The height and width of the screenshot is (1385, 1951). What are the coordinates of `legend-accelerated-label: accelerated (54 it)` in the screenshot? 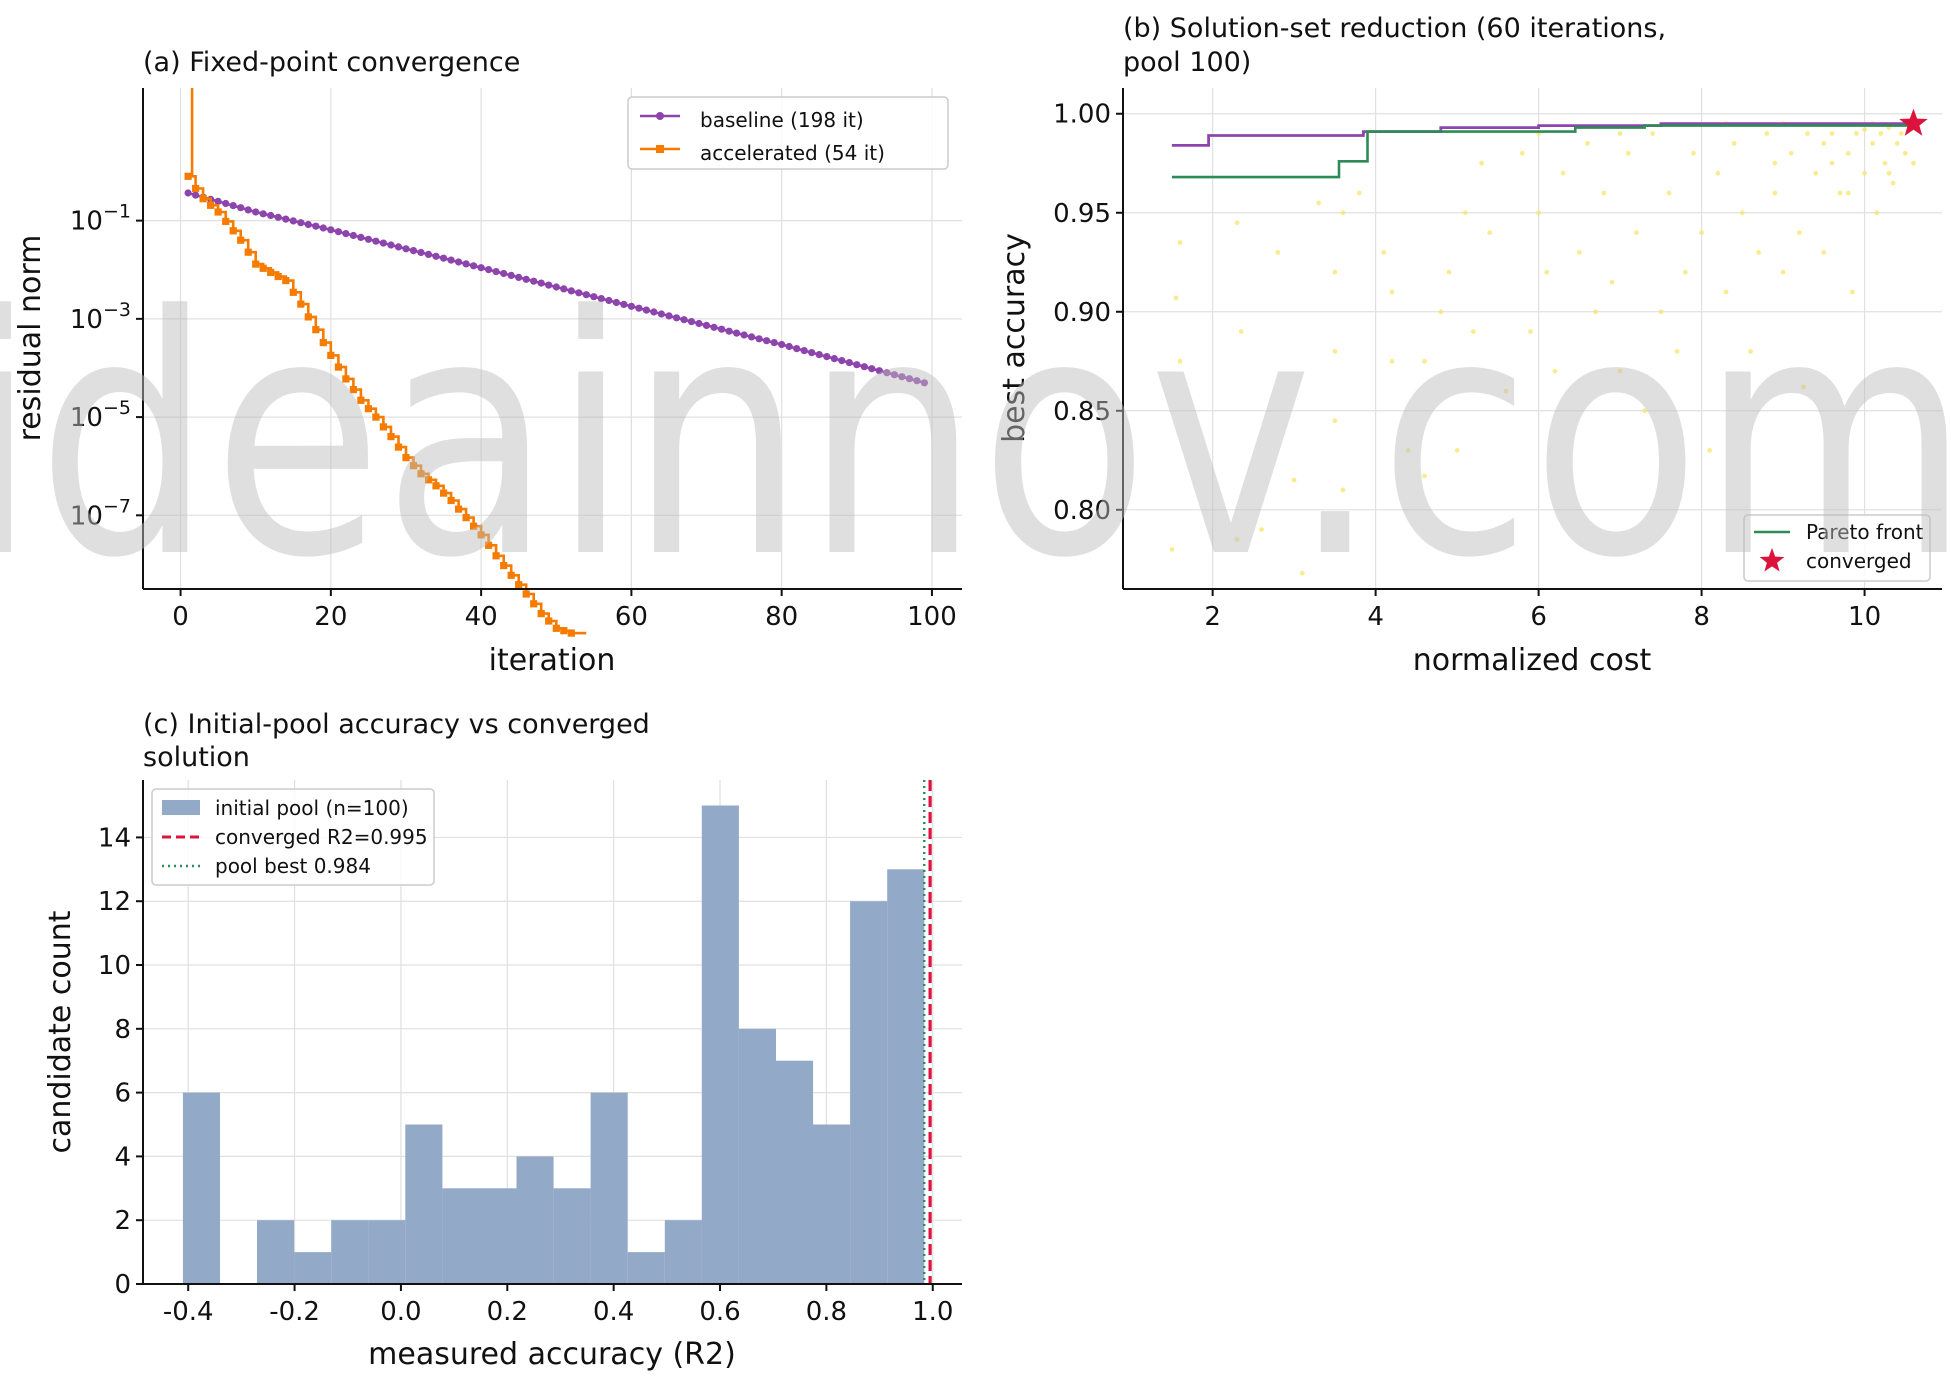 It's located at (792, 153).